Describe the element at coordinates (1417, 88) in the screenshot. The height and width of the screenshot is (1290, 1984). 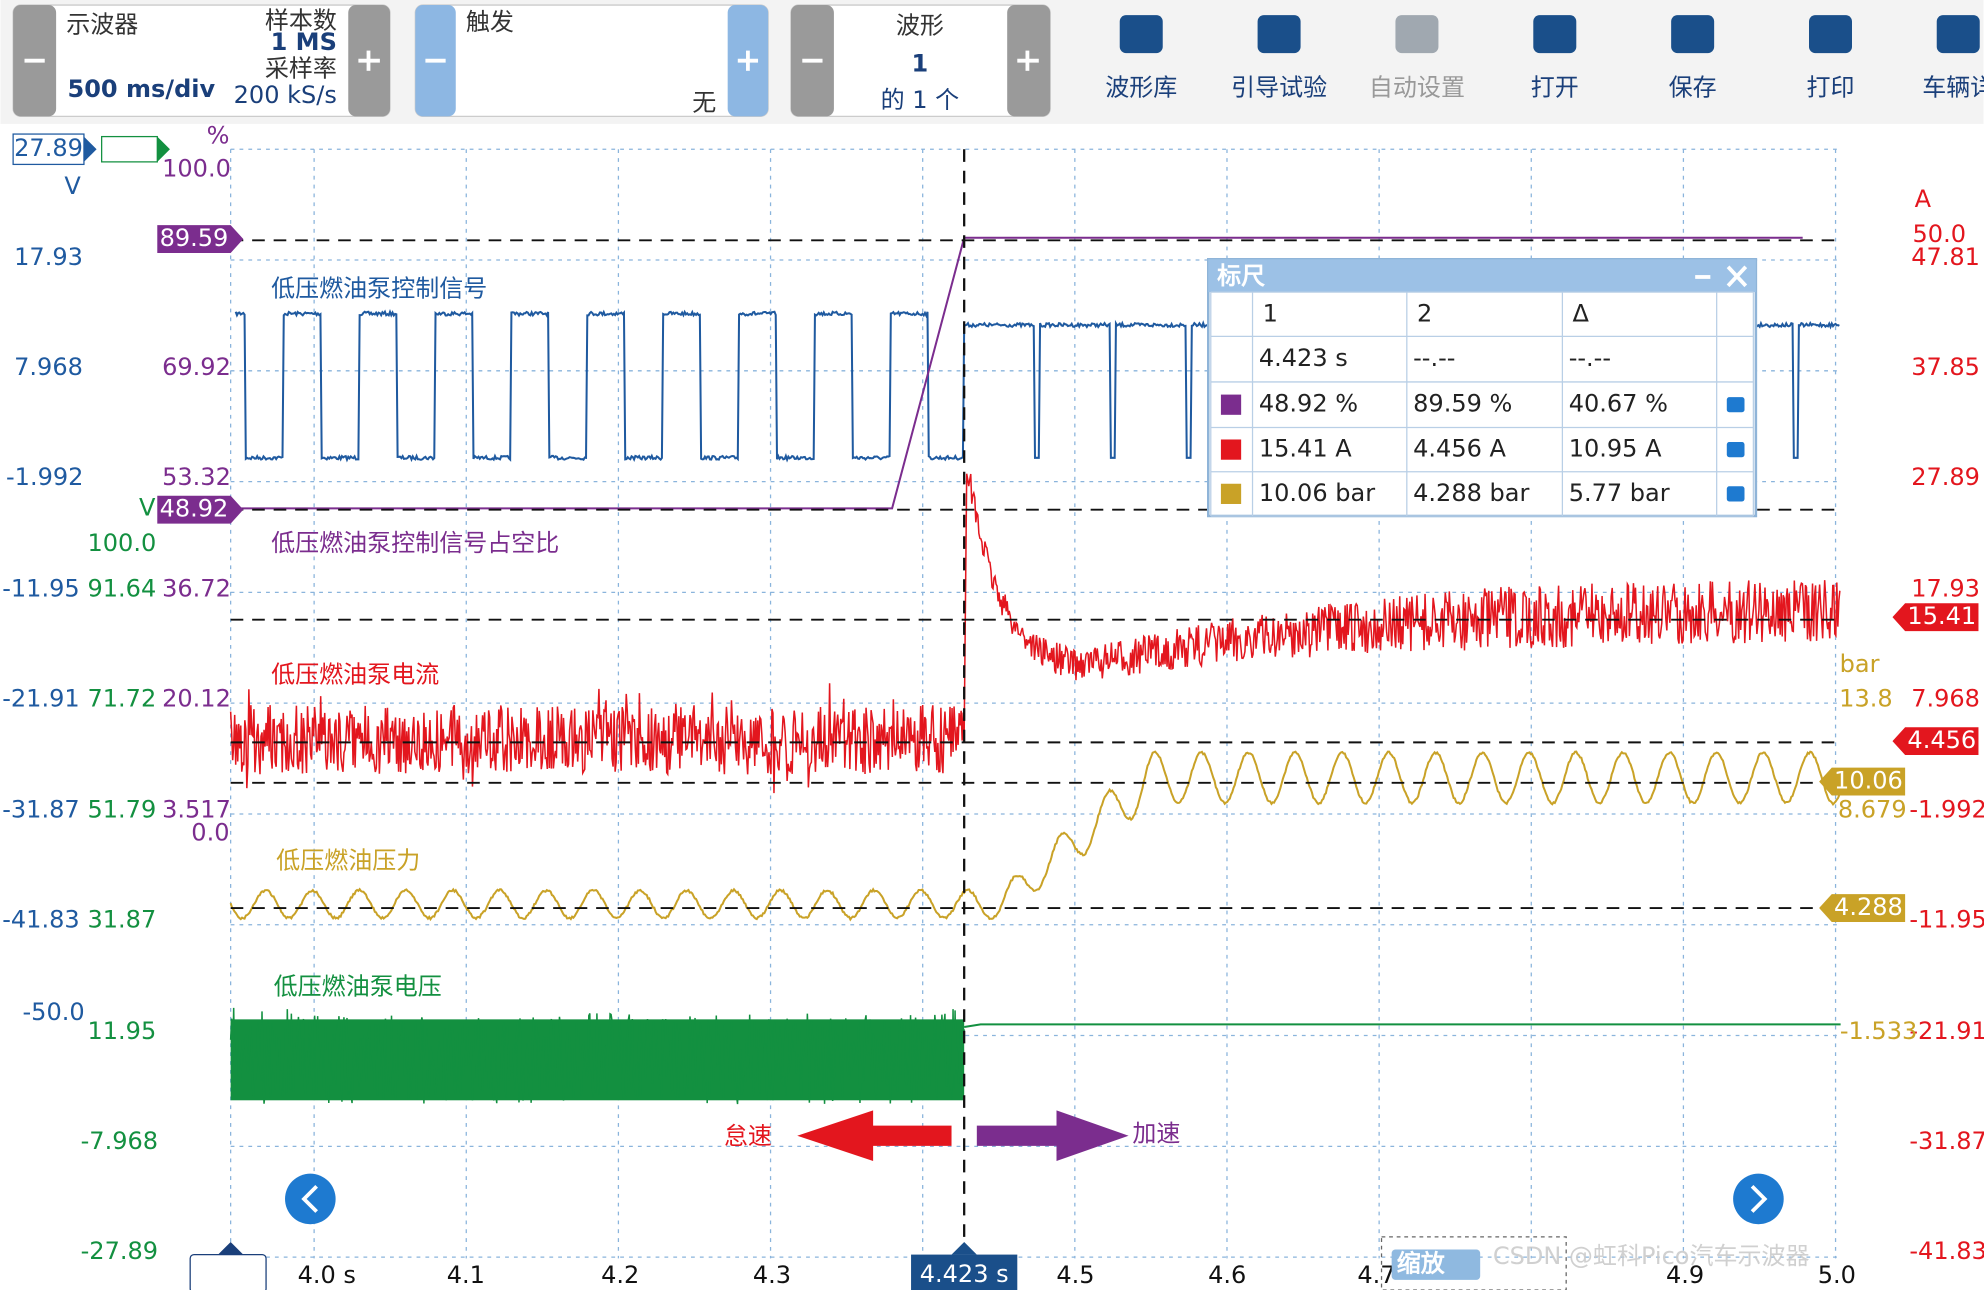
I see `toolbar-button-label: 自动设置` at that location.